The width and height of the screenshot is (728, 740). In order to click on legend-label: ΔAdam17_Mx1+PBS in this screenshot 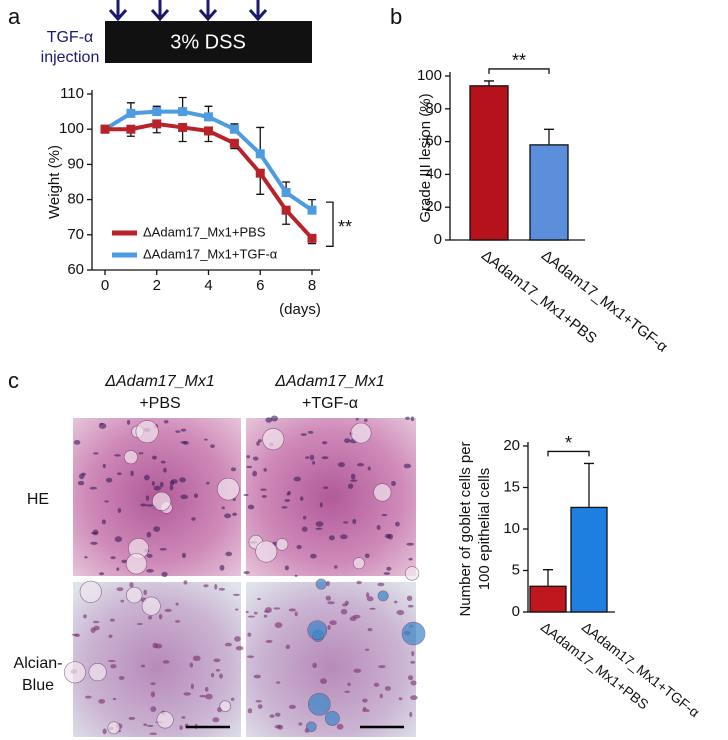, I will do `click(204, 231)`.